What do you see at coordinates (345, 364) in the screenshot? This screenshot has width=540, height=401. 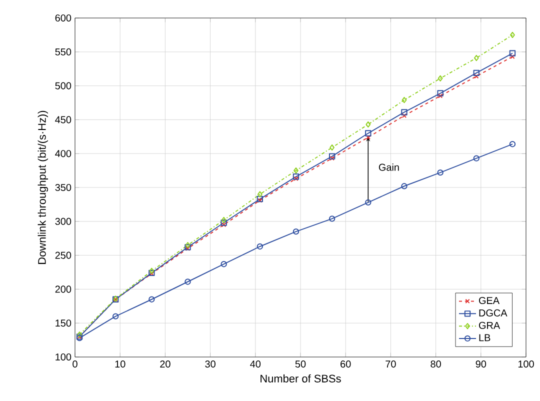 I see `x-tick-label: 60` at bounding box center [345, 364].